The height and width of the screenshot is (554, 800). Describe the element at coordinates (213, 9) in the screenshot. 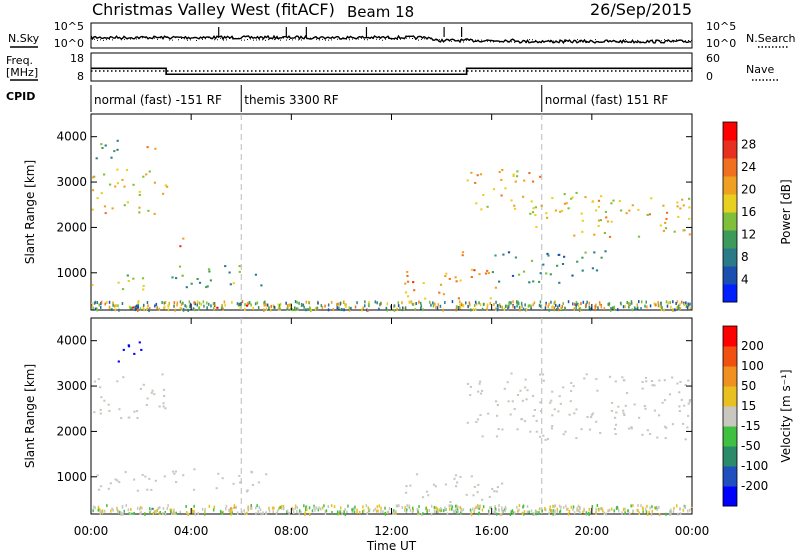

I see `title: Christmas Valley West (fitACF)` at that location.